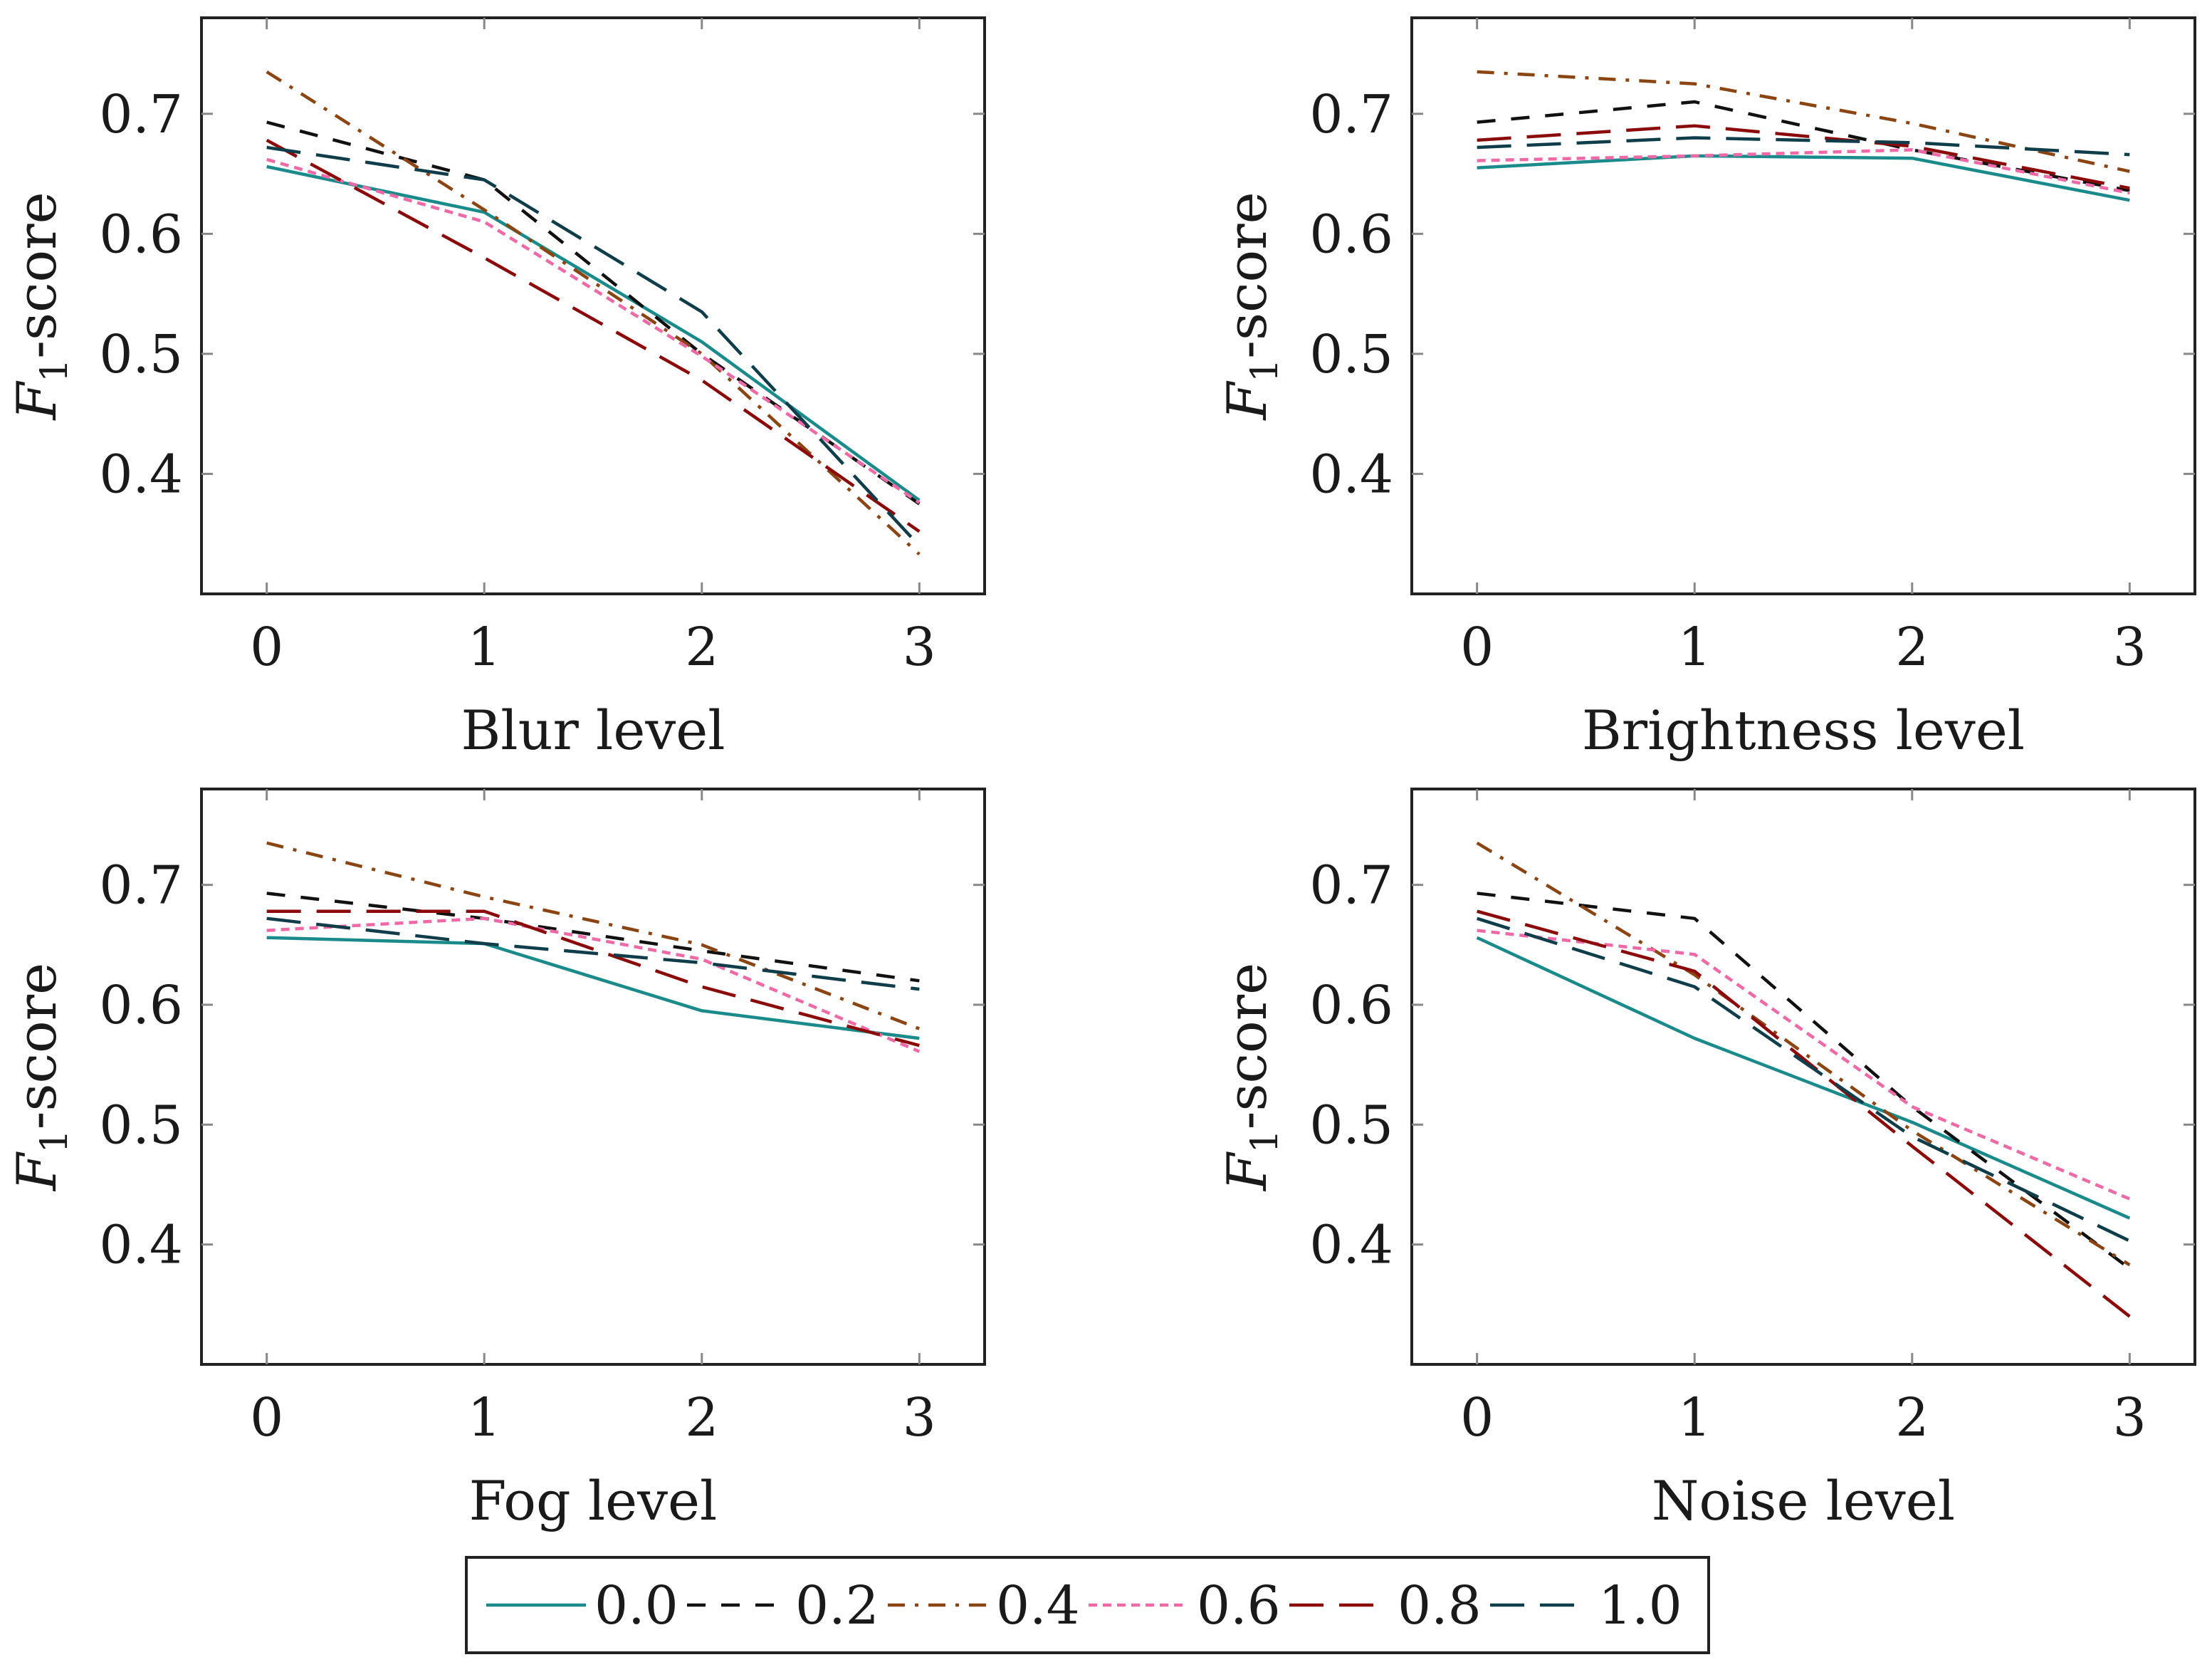  I want to click on legend-label-0.6: 0.6, so click(1239, 1605).